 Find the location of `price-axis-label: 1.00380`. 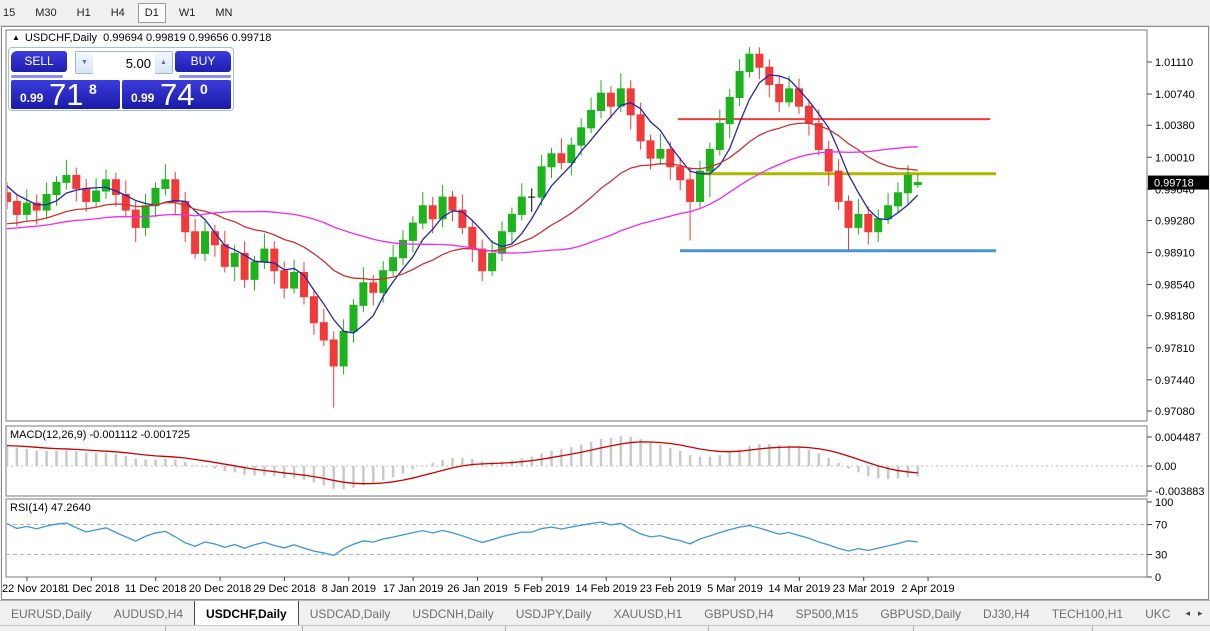

price-axis-label: 1.00380 is located at coordinates (1175, 126).